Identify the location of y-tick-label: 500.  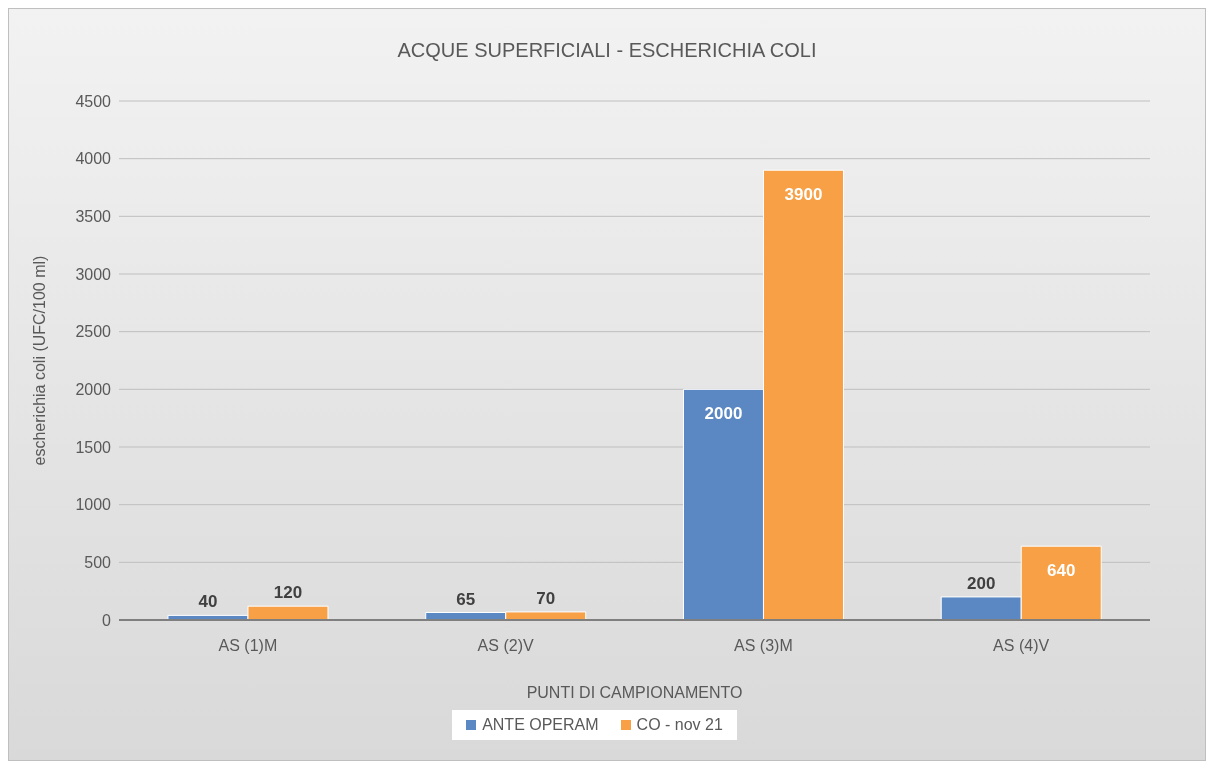
(98, 563).